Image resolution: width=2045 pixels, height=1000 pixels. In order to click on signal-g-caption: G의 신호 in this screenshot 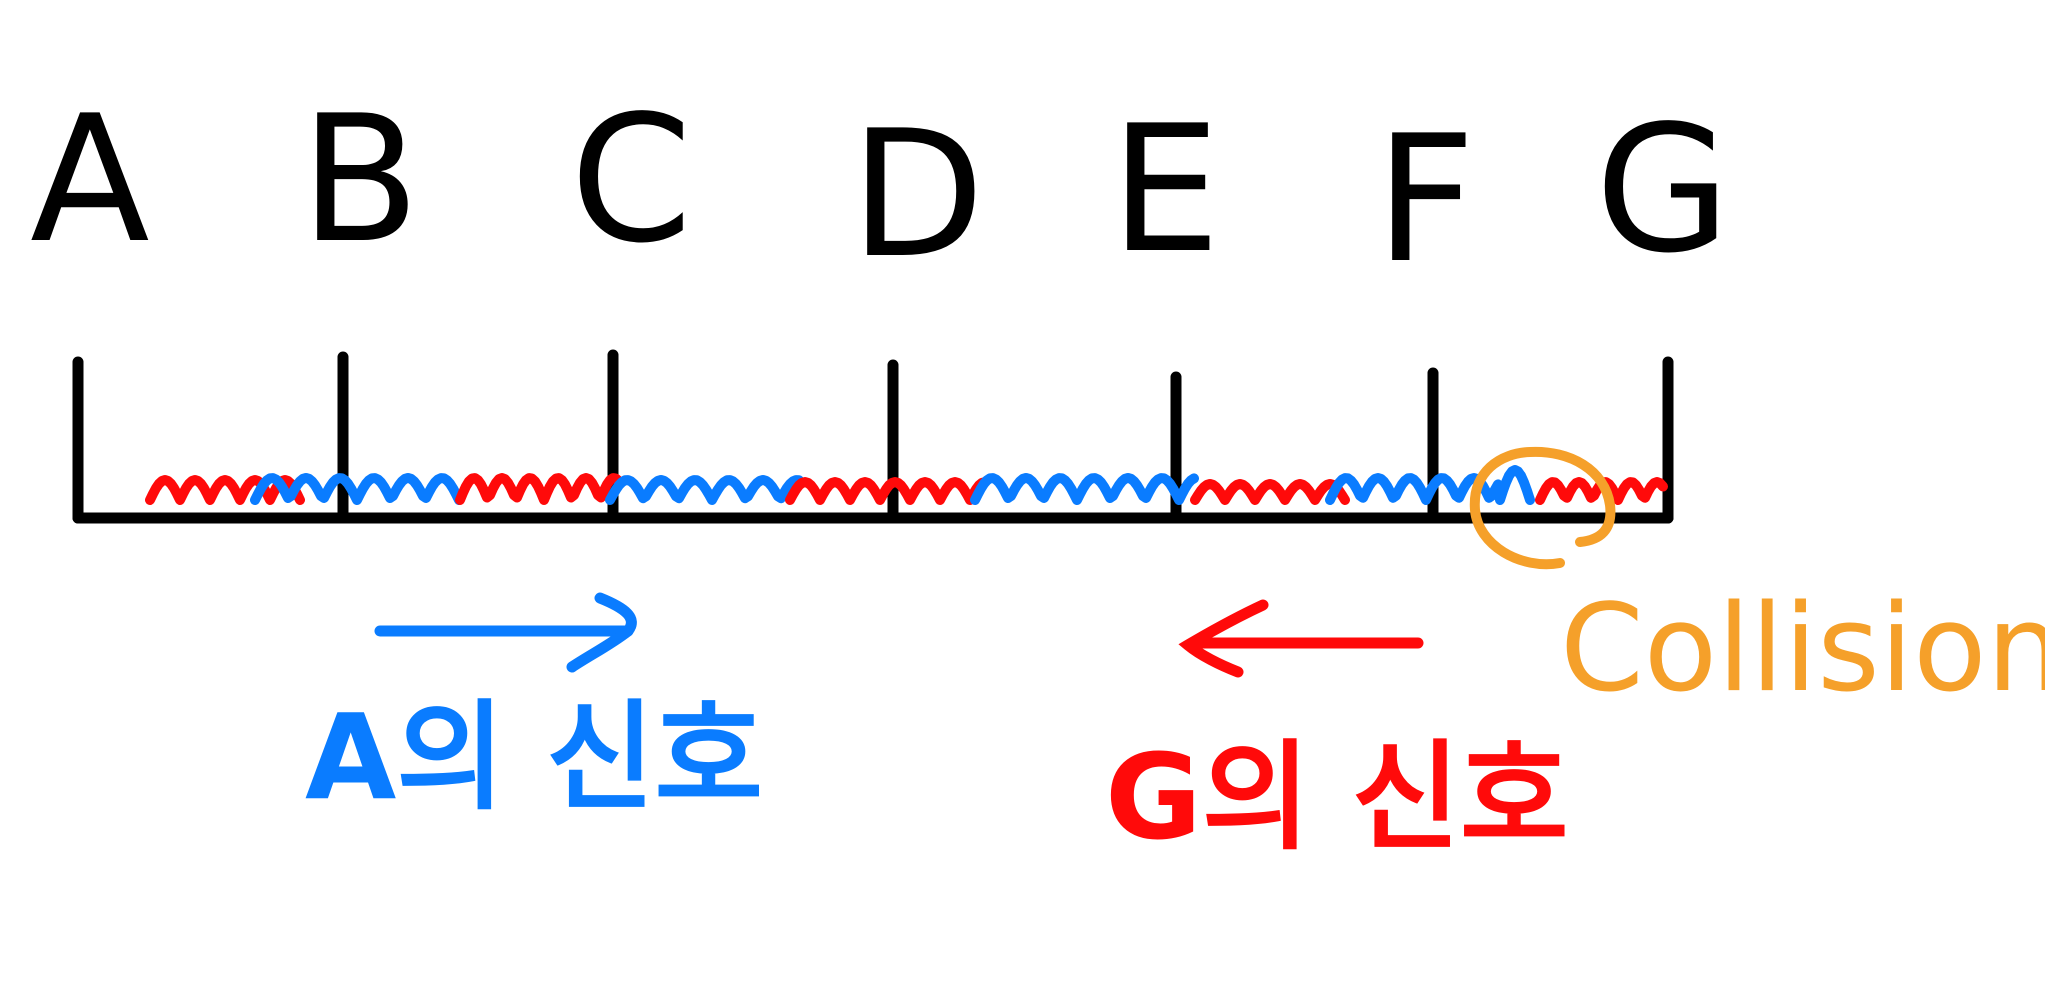, I will do `click(1337, 797)`.